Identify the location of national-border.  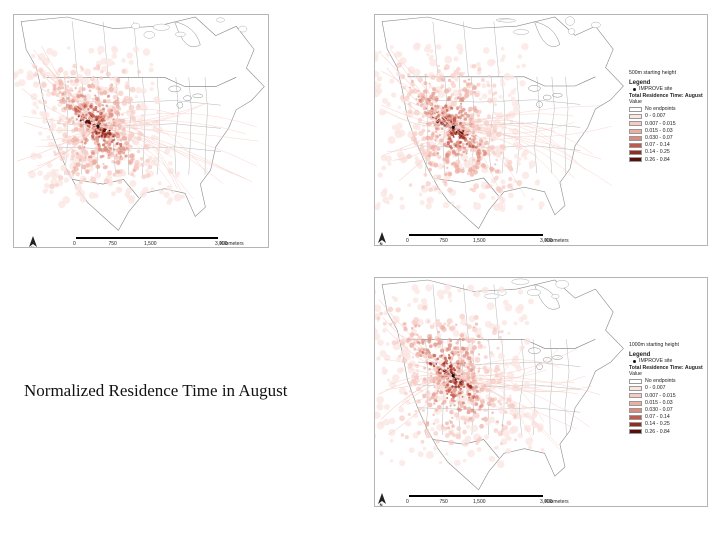
(141, 82).